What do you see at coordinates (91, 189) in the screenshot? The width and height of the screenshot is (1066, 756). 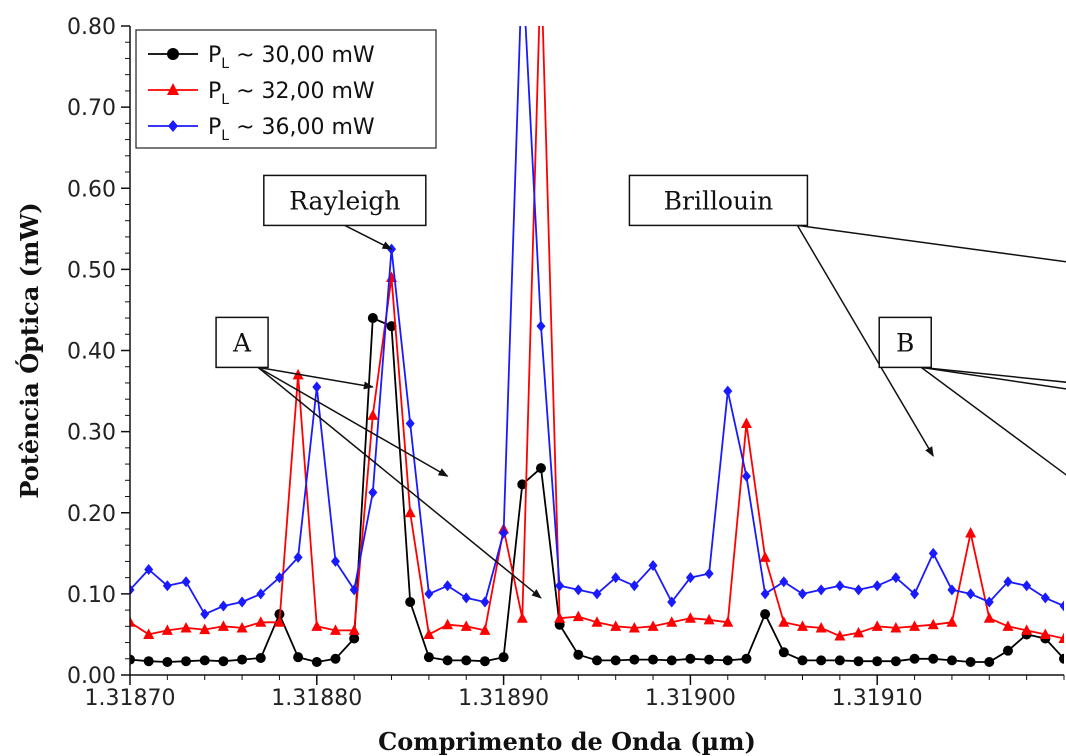 I see `y-tick-label: 0.60` at bounding box center [91, 189].